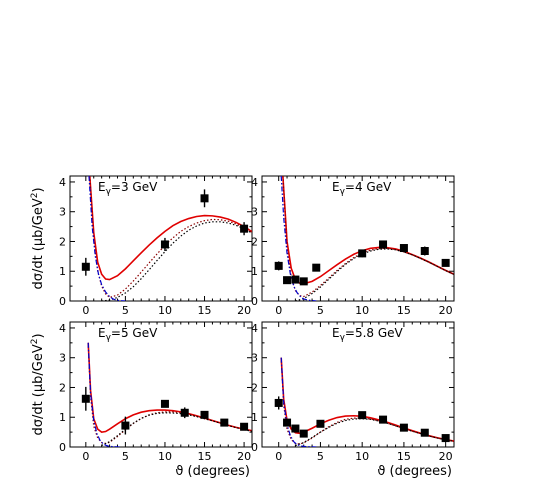  What do you see at coordinates (128, 188) in the screenshot?
I see `panel-energy-label: Eγ=3 GeV` at bounding box center [128, 188].